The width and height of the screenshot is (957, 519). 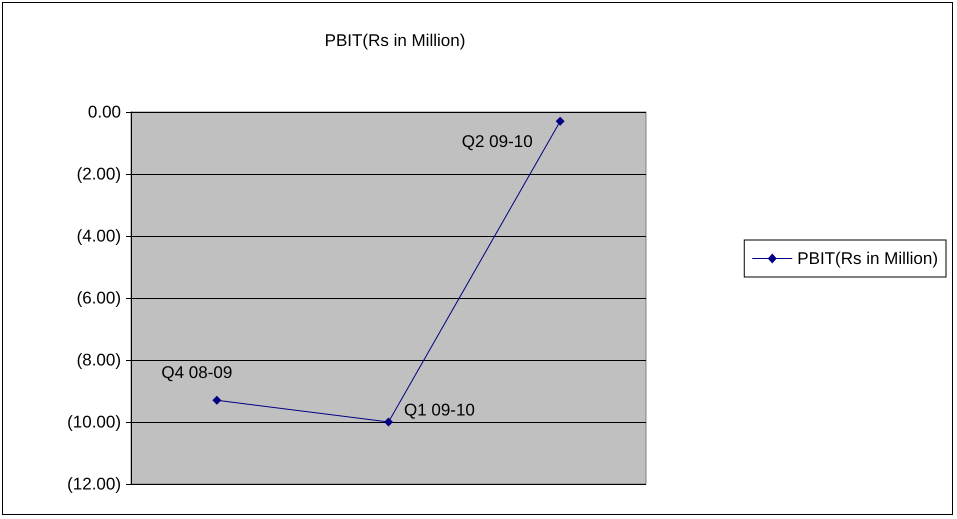 What do you see at coordinates (94, 422) in the screenshot?
I see `y-tick-label: (10.00)` at bounding box center [94, 422].